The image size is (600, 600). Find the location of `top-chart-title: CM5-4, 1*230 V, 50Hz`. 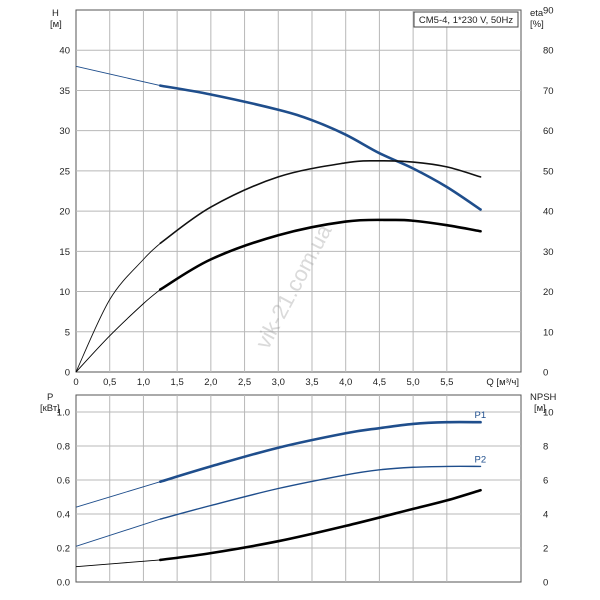

top-chart-title: CM5-4, 1*230 V, 50Hz is located at coordinates (466, 20).